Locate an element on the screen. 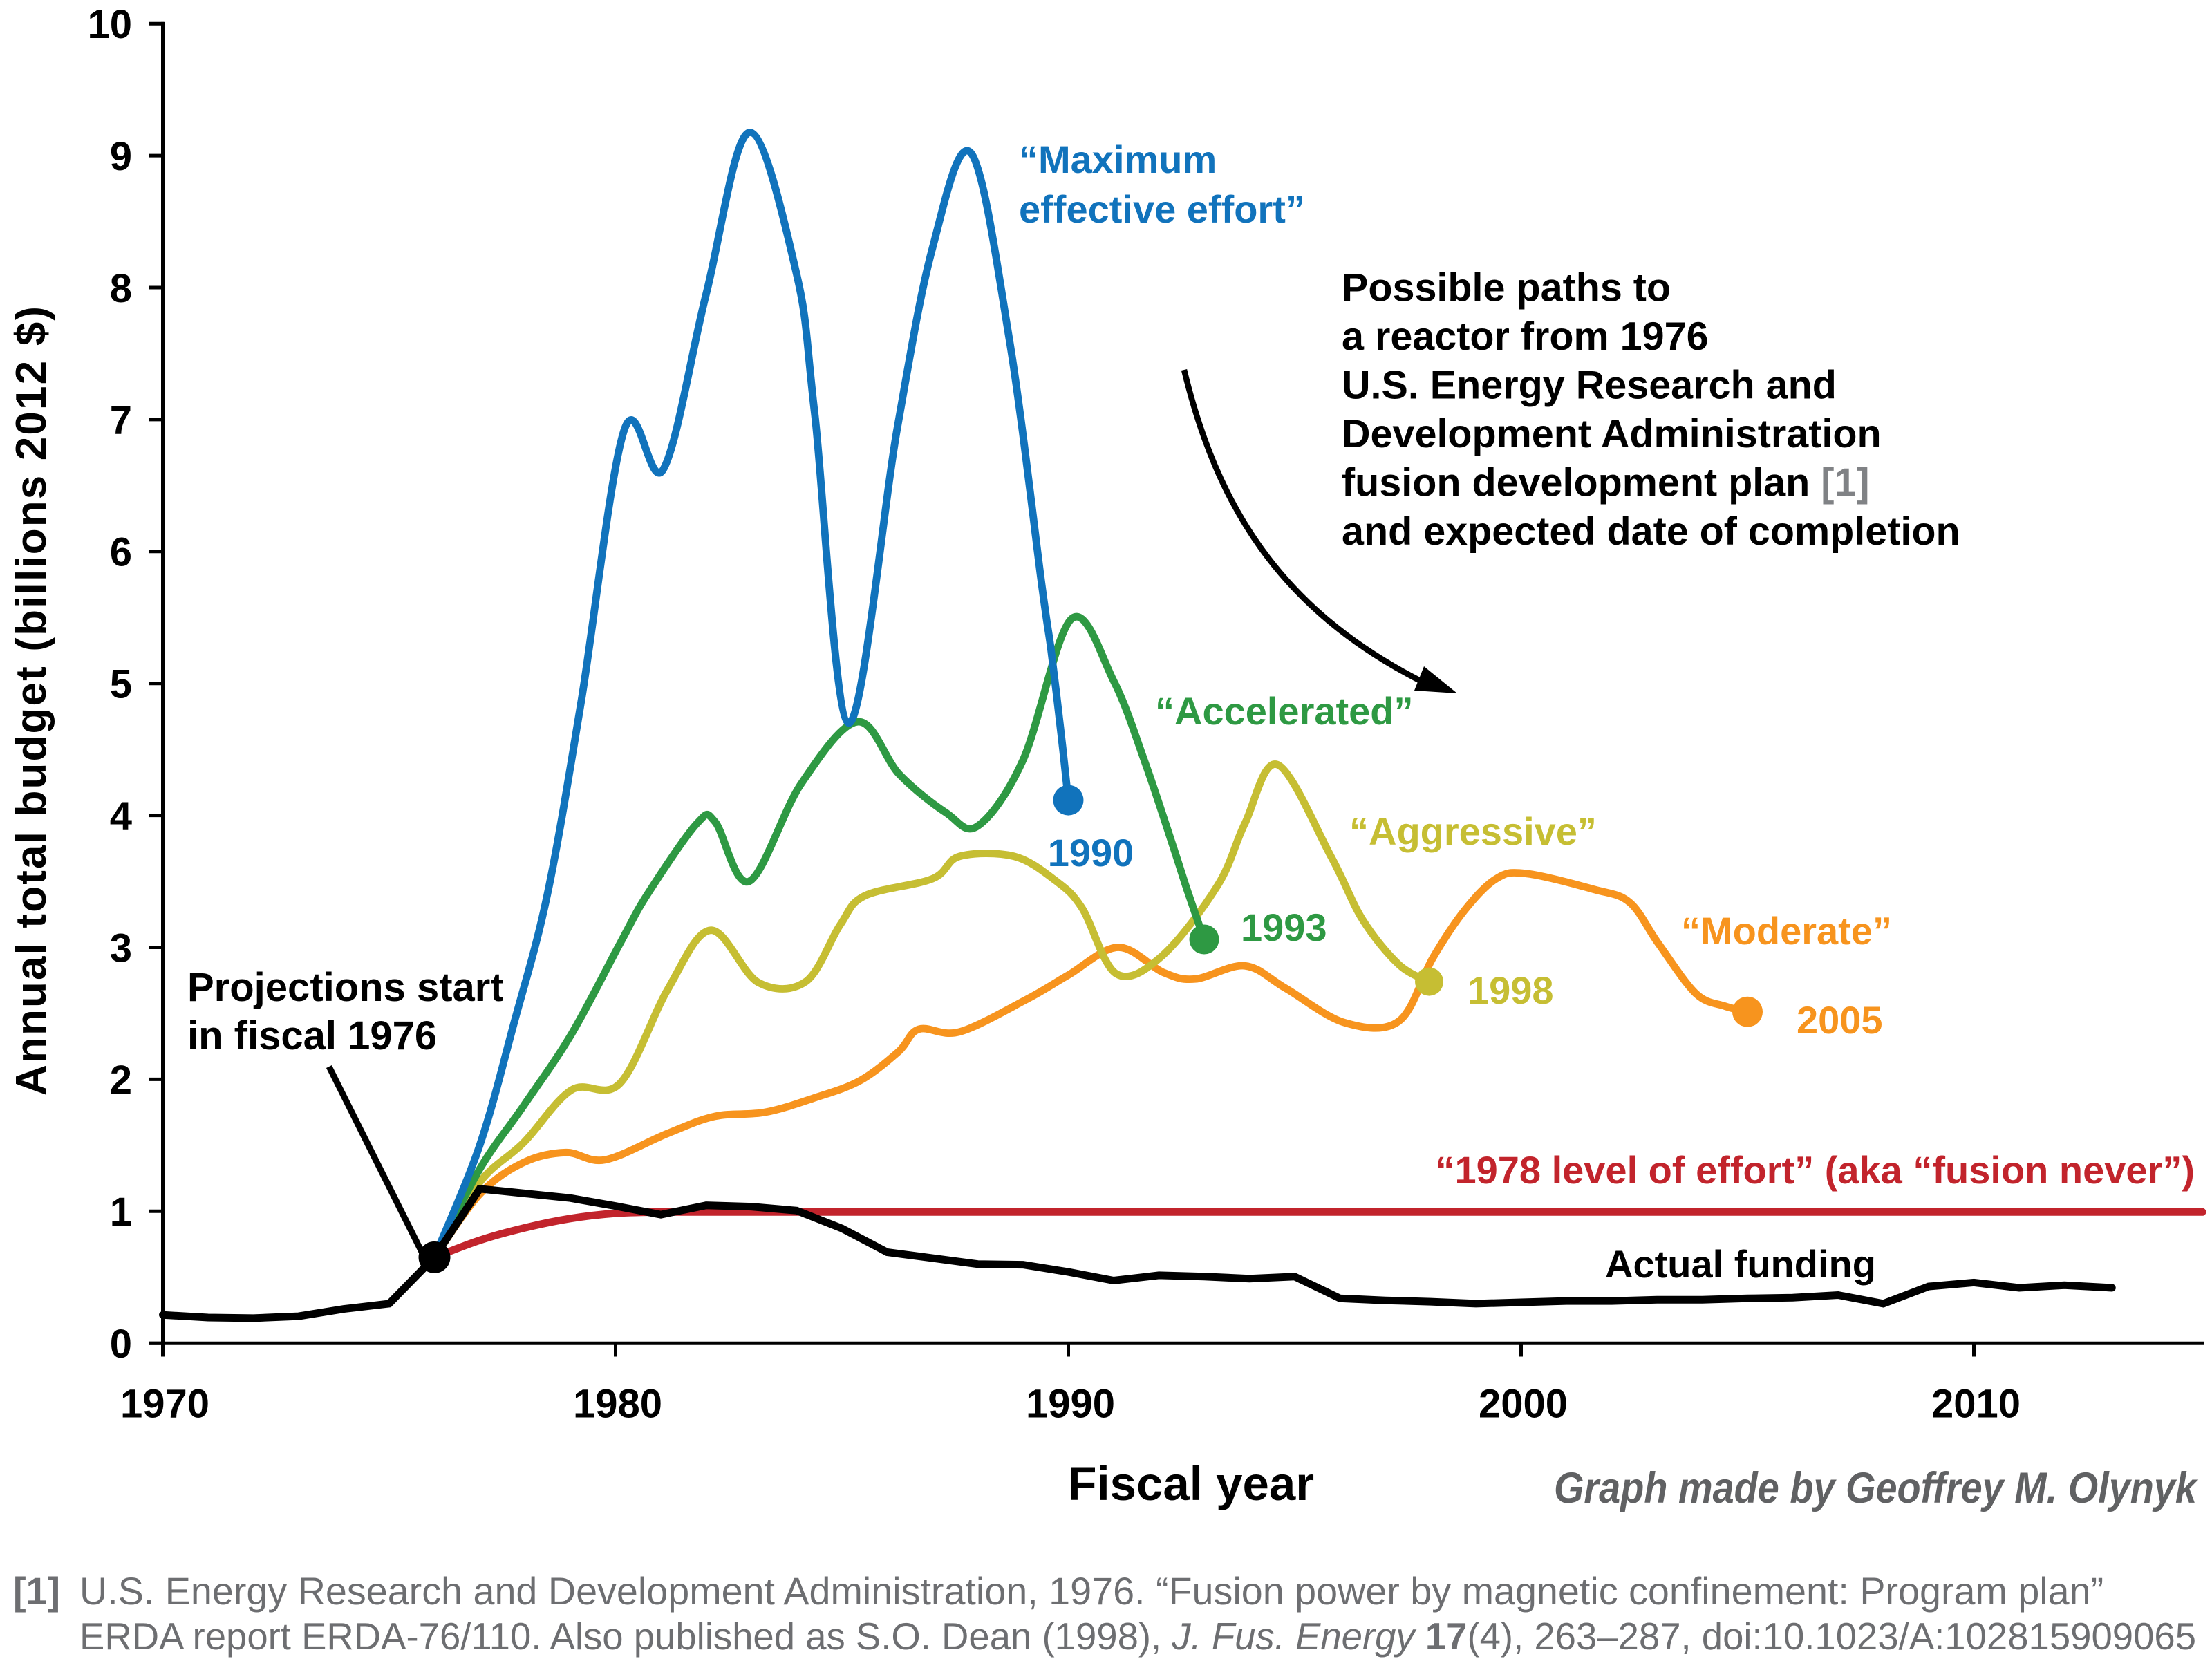 This screenshot has height=1659, width=2212. svg-text:Graph made by Geoffrey M. Olyn: Graph made by Geoffrey M. Olynyk is located at coordinates (1877, 1488).